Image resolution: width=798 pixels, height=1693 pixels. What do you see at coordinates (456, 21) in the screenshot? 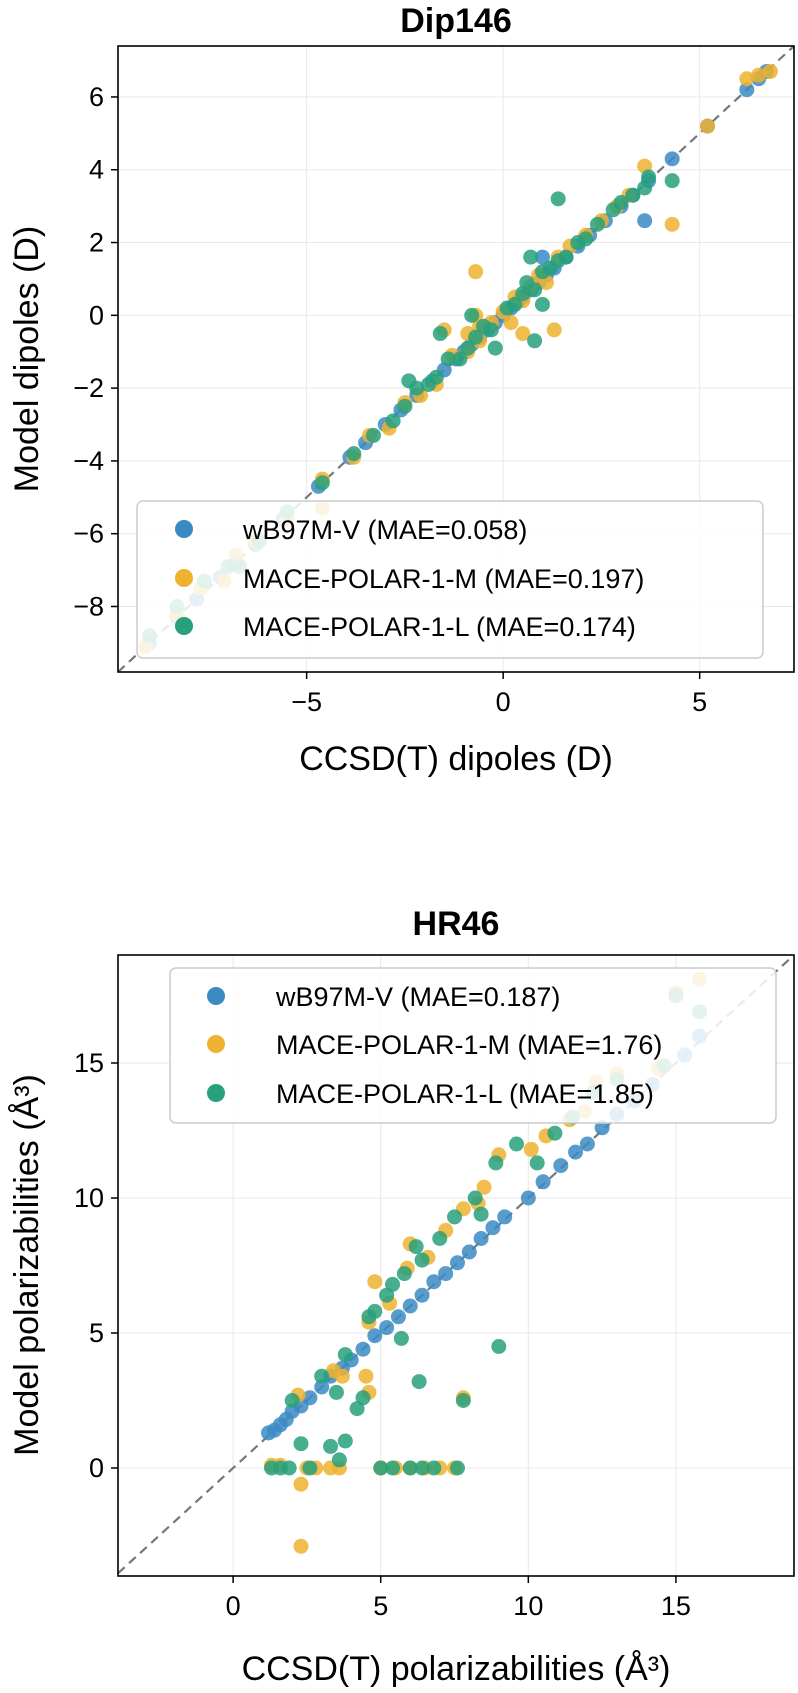
I see `chart-title: Dip146` at bounding box center [456, 21].